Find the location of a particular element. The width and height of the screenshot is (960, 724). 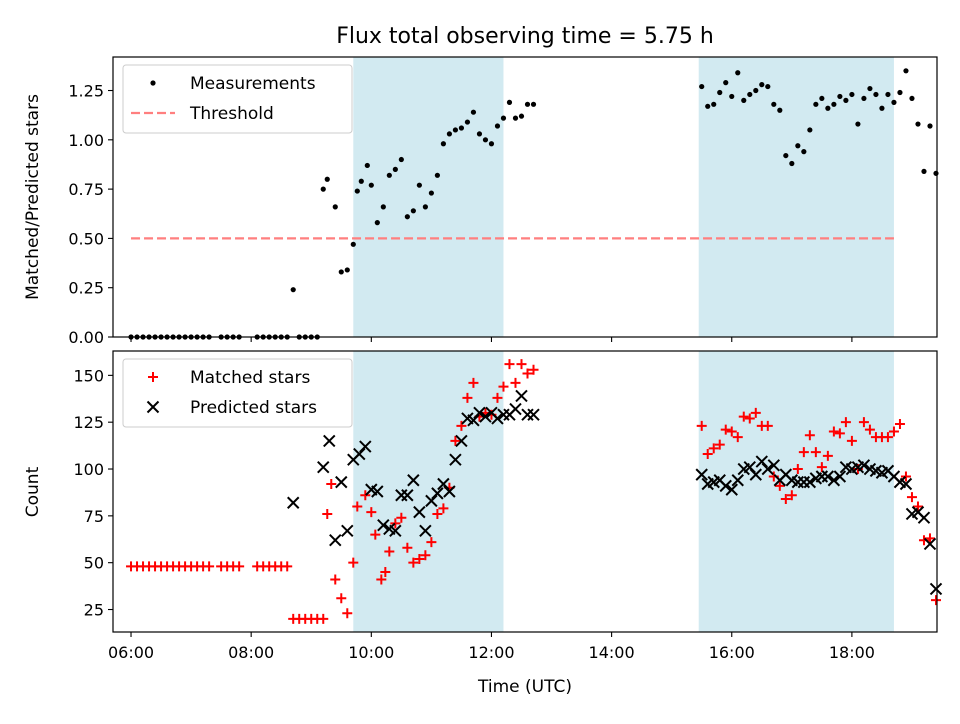

x-tick-label: 16:00 is located at coordinates (732, 652).